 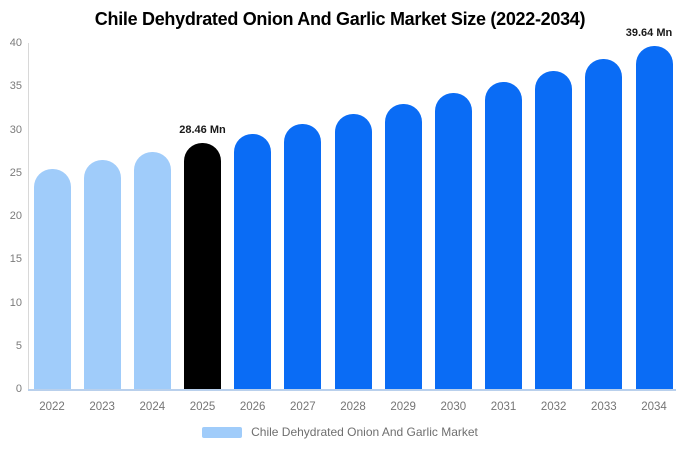 What do you see at coordinates (202, 129) in the screenshot?
I see `value-label-2025: 28.46 Mn` at bounding box center [202, 129].